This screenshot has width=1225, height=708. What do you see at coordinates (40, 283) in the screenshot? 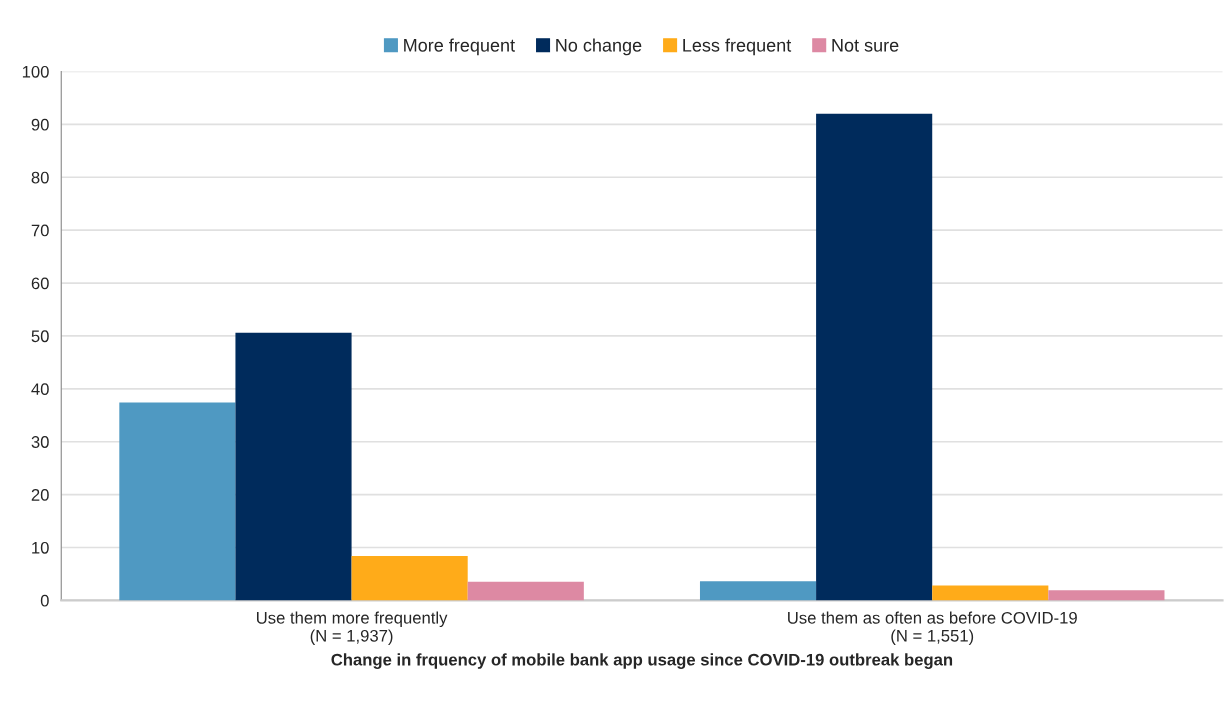
I see `y-tick-label: 60` at bounding box center [40, 283].